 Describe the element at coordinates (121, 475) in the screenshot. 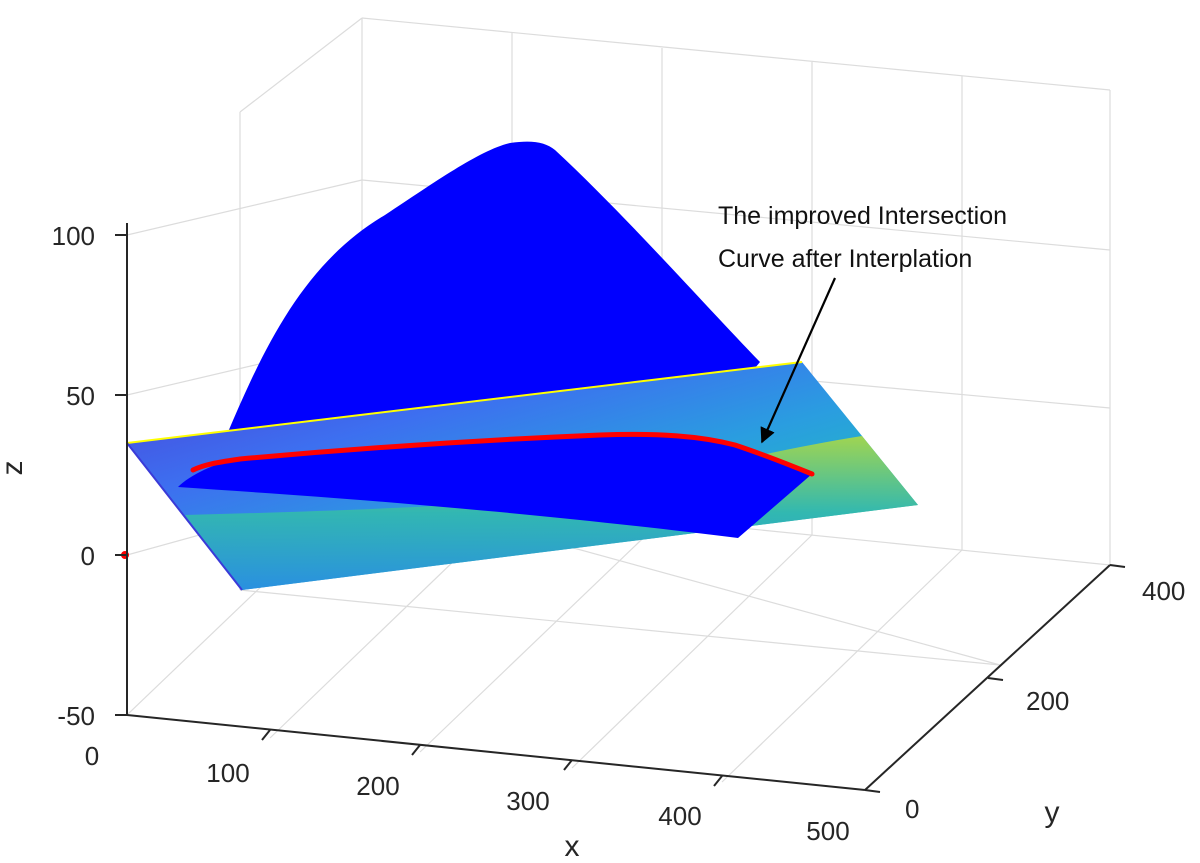

I see `z-ticks` at that location.